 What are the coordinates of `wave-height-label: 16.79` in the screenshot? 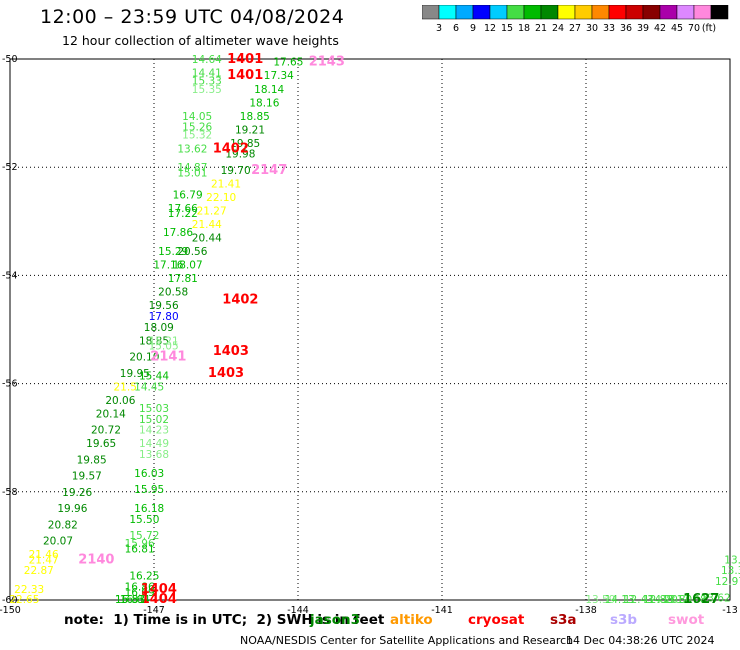 It's located at (188, 195).